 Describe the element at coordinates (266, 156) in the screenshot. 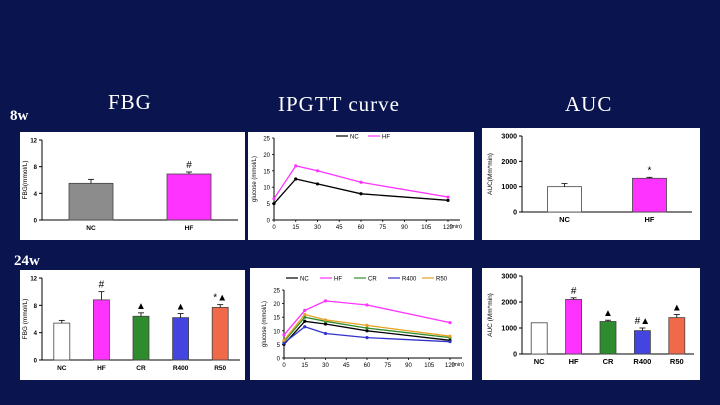

I see `y-tick-label: 20` at that location.